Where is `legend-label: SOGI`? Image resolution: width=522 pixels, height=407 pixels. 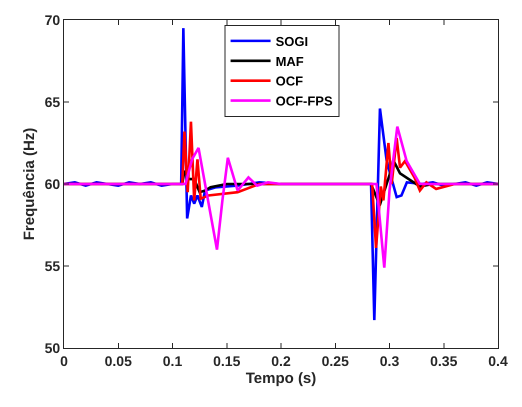
legend-label: SOGI is located at coordinates (292, 41).